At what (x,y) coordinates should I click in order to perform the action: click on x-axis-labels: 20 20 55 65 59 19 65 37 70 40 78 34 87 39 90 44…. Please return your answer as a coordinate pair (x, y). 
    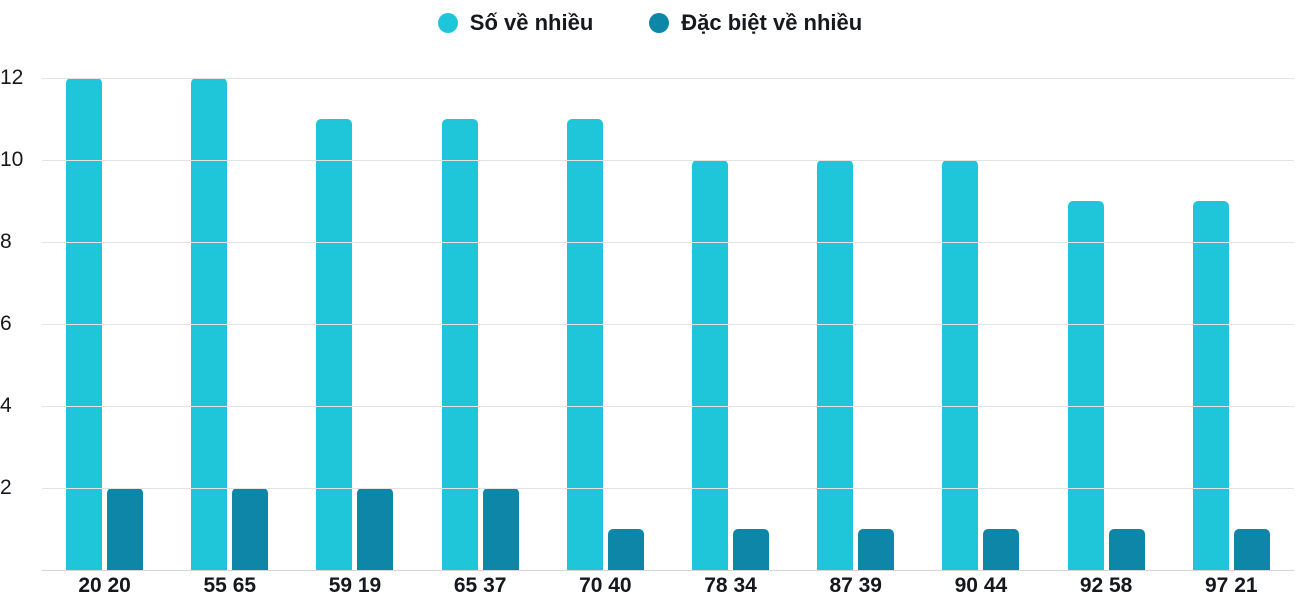
    Looking at the image, I should click on (668, 586).